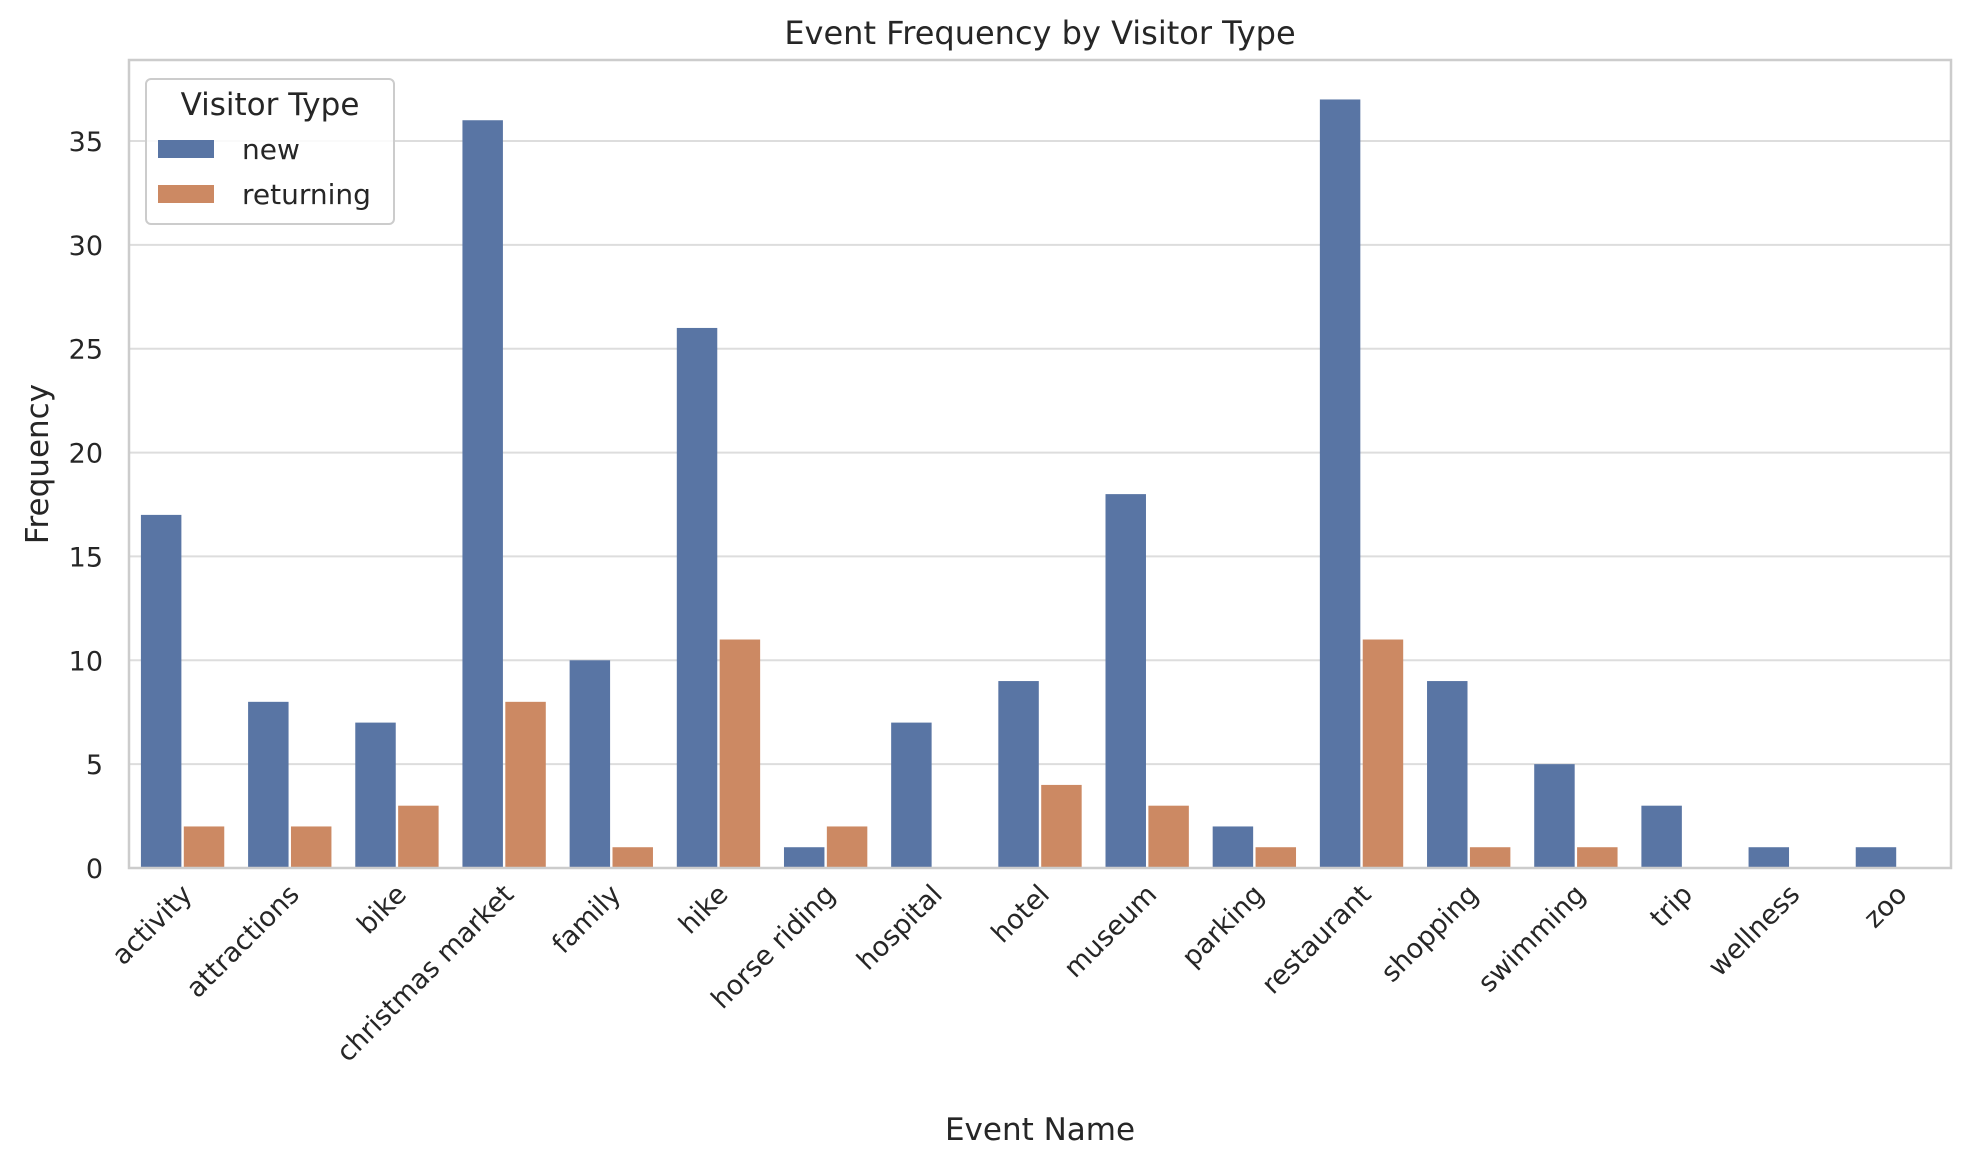 The image size is (1968, 1172). Describe the element at coordinates (86, 350) in the screenshot. I see `y-tick-label: 25` at that location.